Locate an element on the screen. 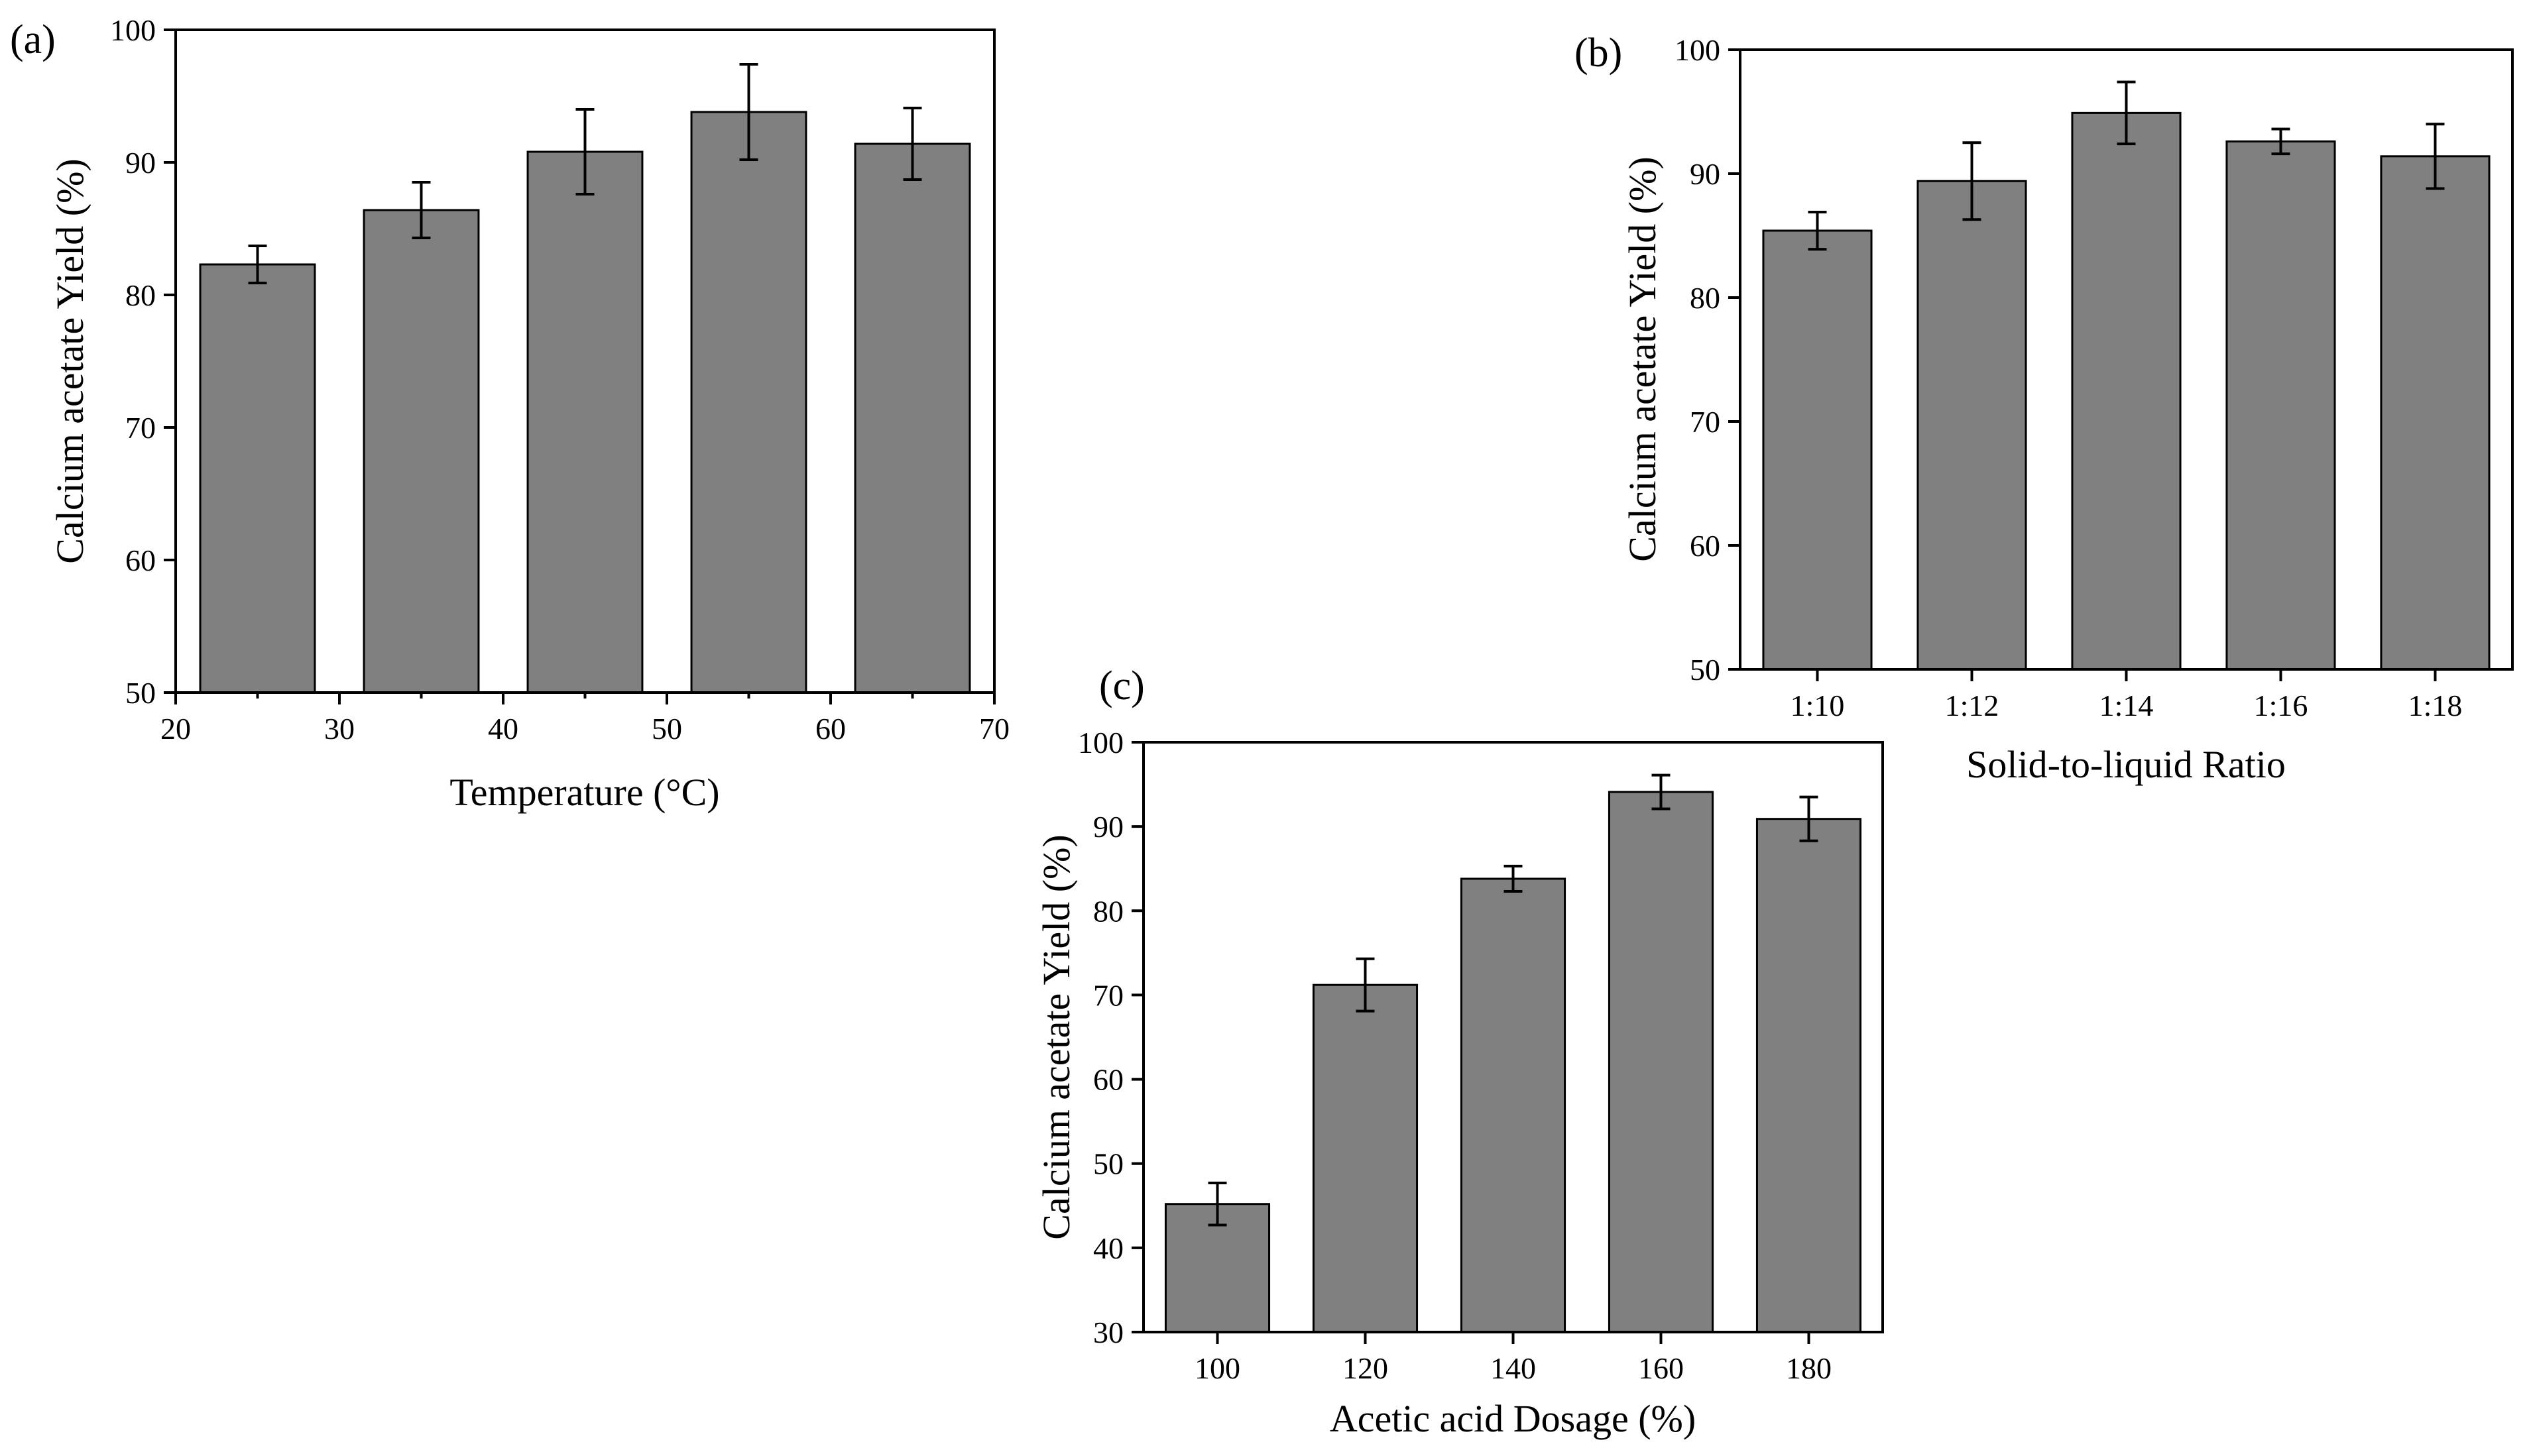 The width and height of the screenshot is (2529, 1456). panel-a-y-tick-label: 50 is located at coordinates (140, 693).